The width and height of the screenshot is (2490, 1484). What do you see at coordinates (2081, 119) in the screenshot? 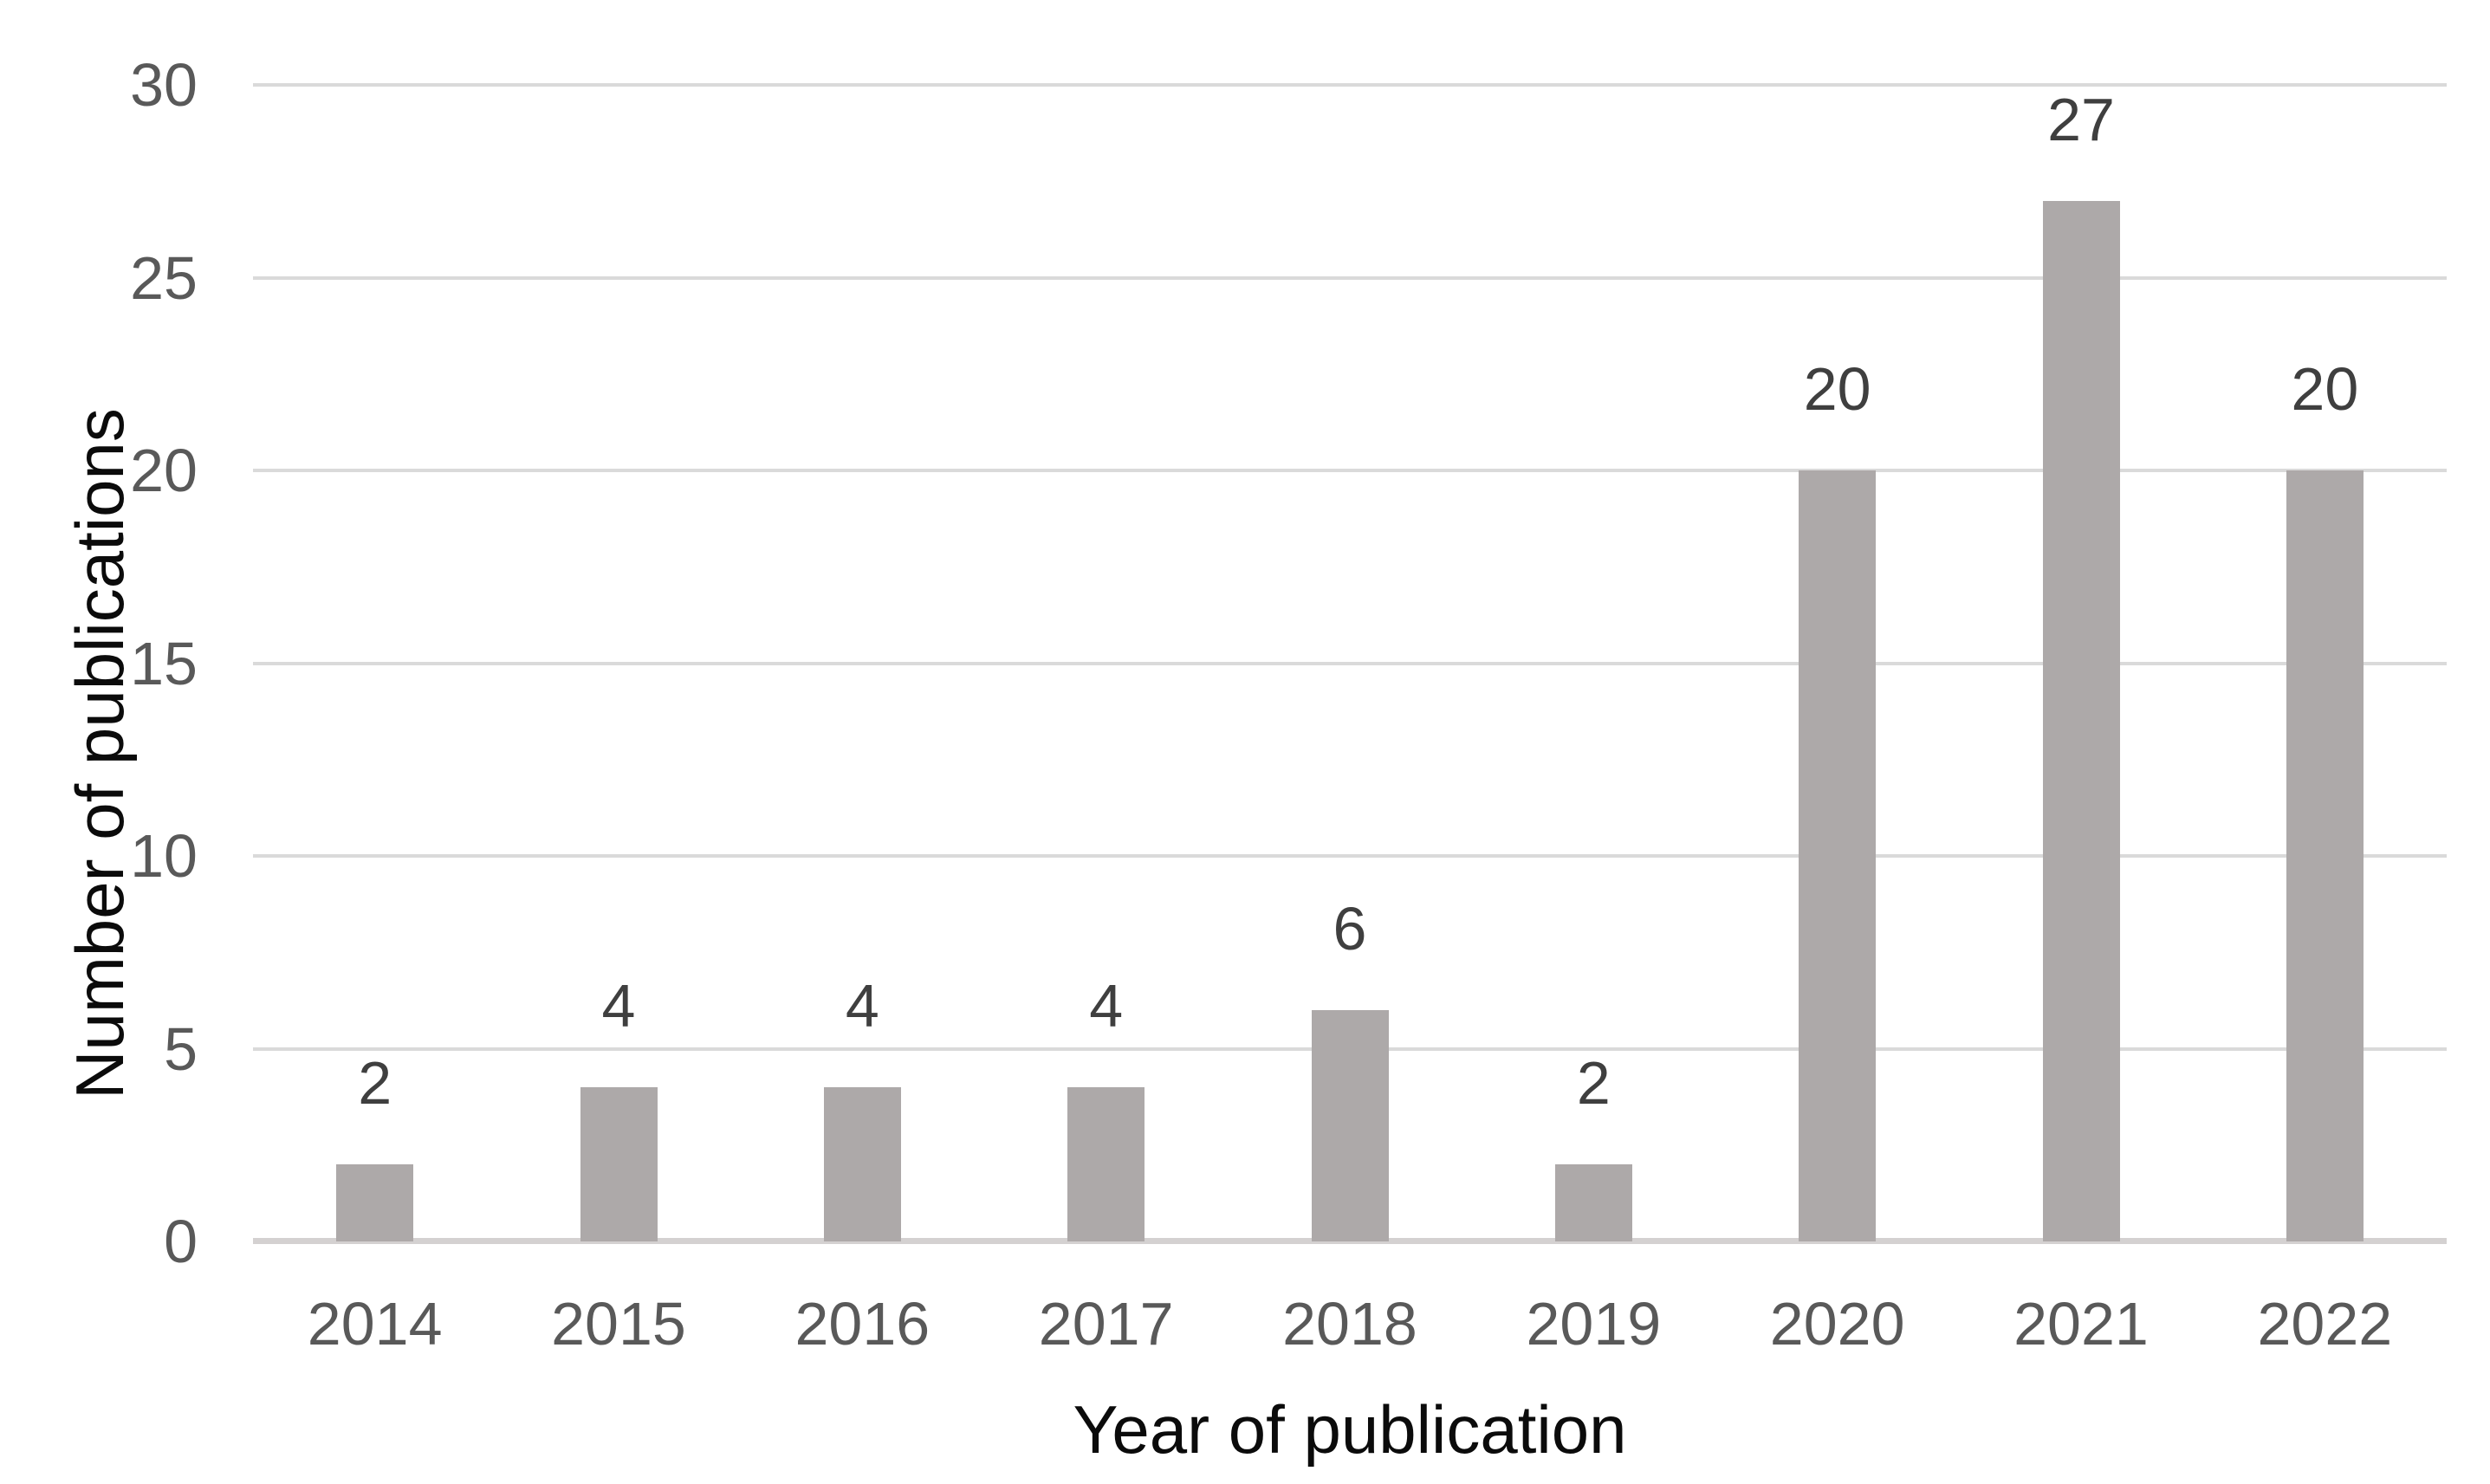
I see `bar-value-label: 27` at bounding box center [2081, 119].